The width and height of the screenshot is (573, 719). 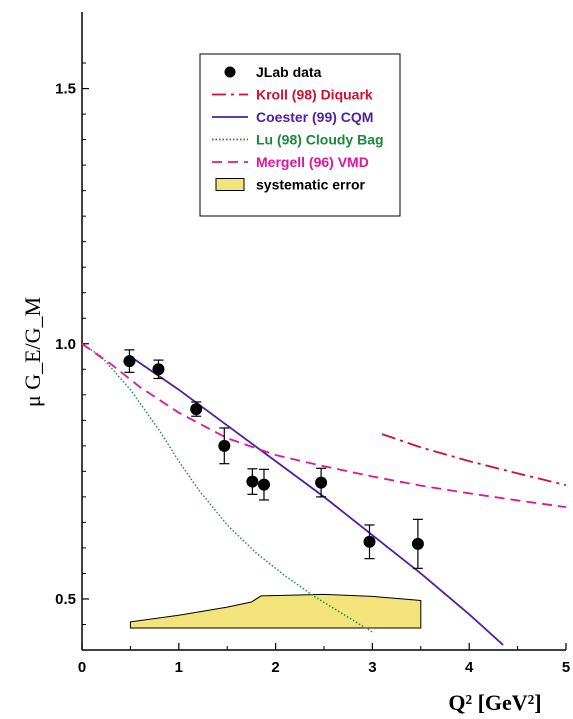 I want to click on x-tick-label: 2, so click(x=275, y=667).